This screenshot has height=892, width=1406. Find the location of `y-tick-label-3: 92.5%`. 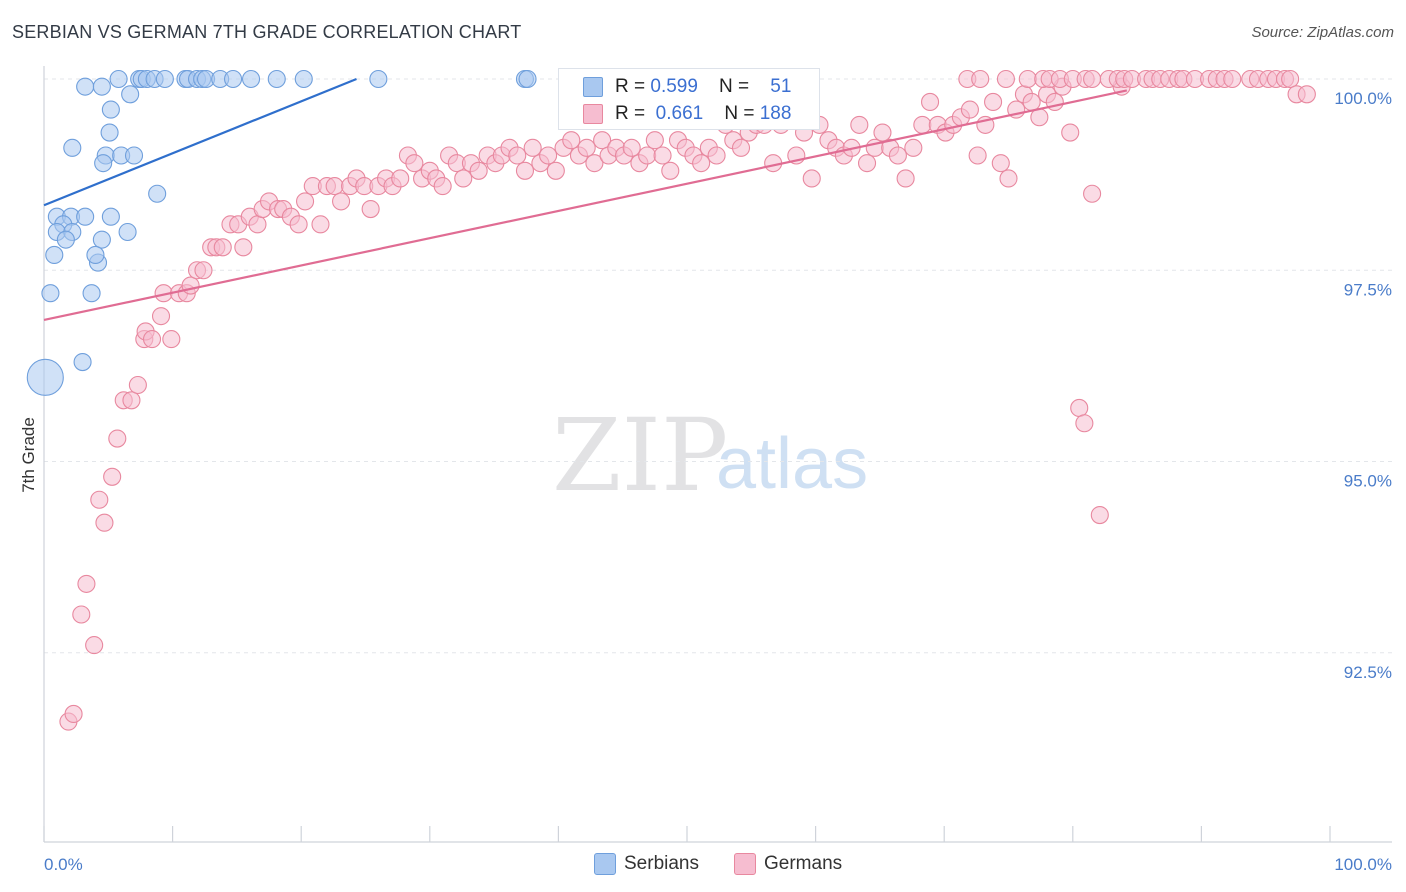

y-tick-label-3: 92.5% is located at coordinates (1368, 672).